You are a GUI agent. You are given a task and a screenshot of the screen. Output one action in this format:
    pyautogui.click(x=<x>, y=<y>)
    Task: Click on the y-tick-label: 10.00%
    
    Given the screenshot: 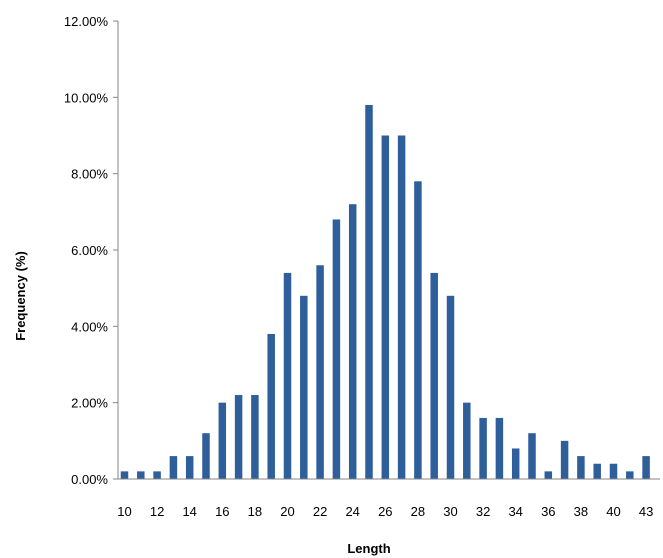 What is the action you would take?
    pyautogui.click(x=86, y=97)
    